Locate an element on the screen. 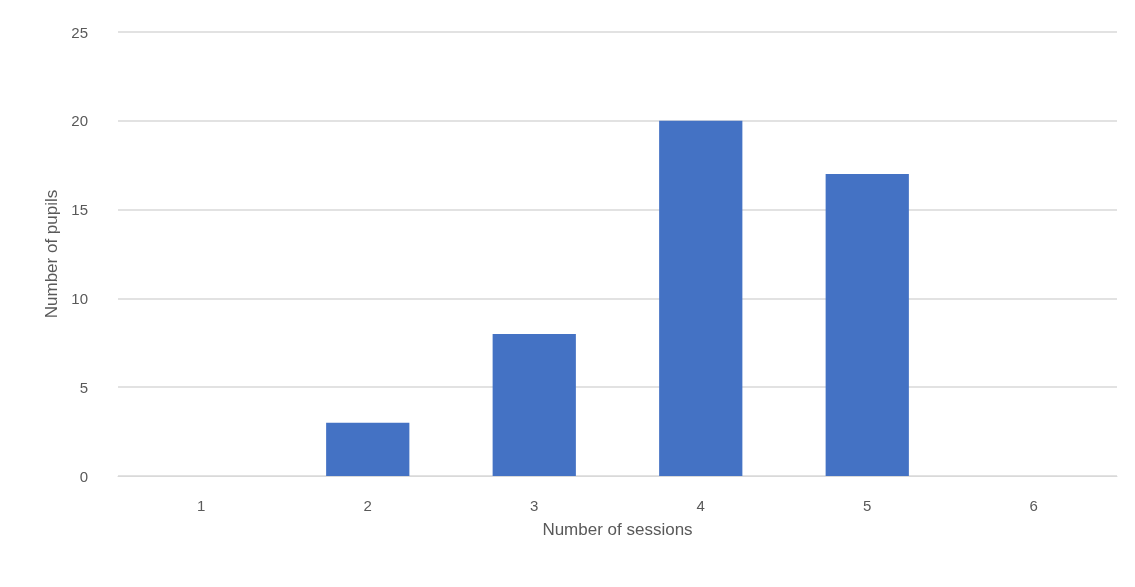 The image size is (1135, 587). y-tick-label: 15 is located at coordinates (79, 210).